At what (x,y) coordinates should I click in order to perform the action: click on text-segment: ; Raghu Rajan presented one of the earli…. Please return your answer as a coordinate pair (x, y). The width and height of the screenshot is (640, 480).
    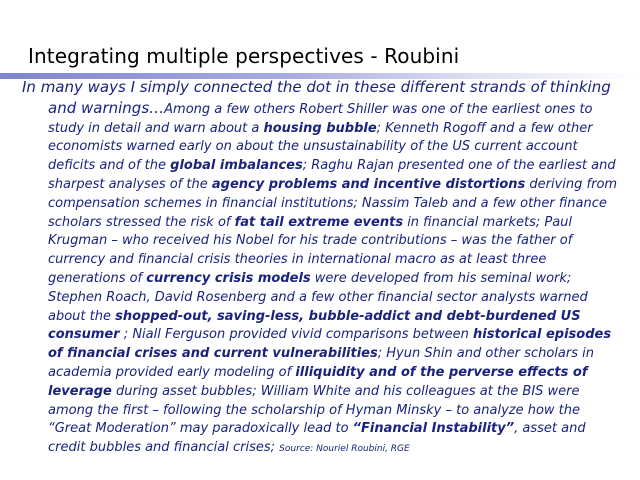
    Looking at the image, I should click on (332, 175).